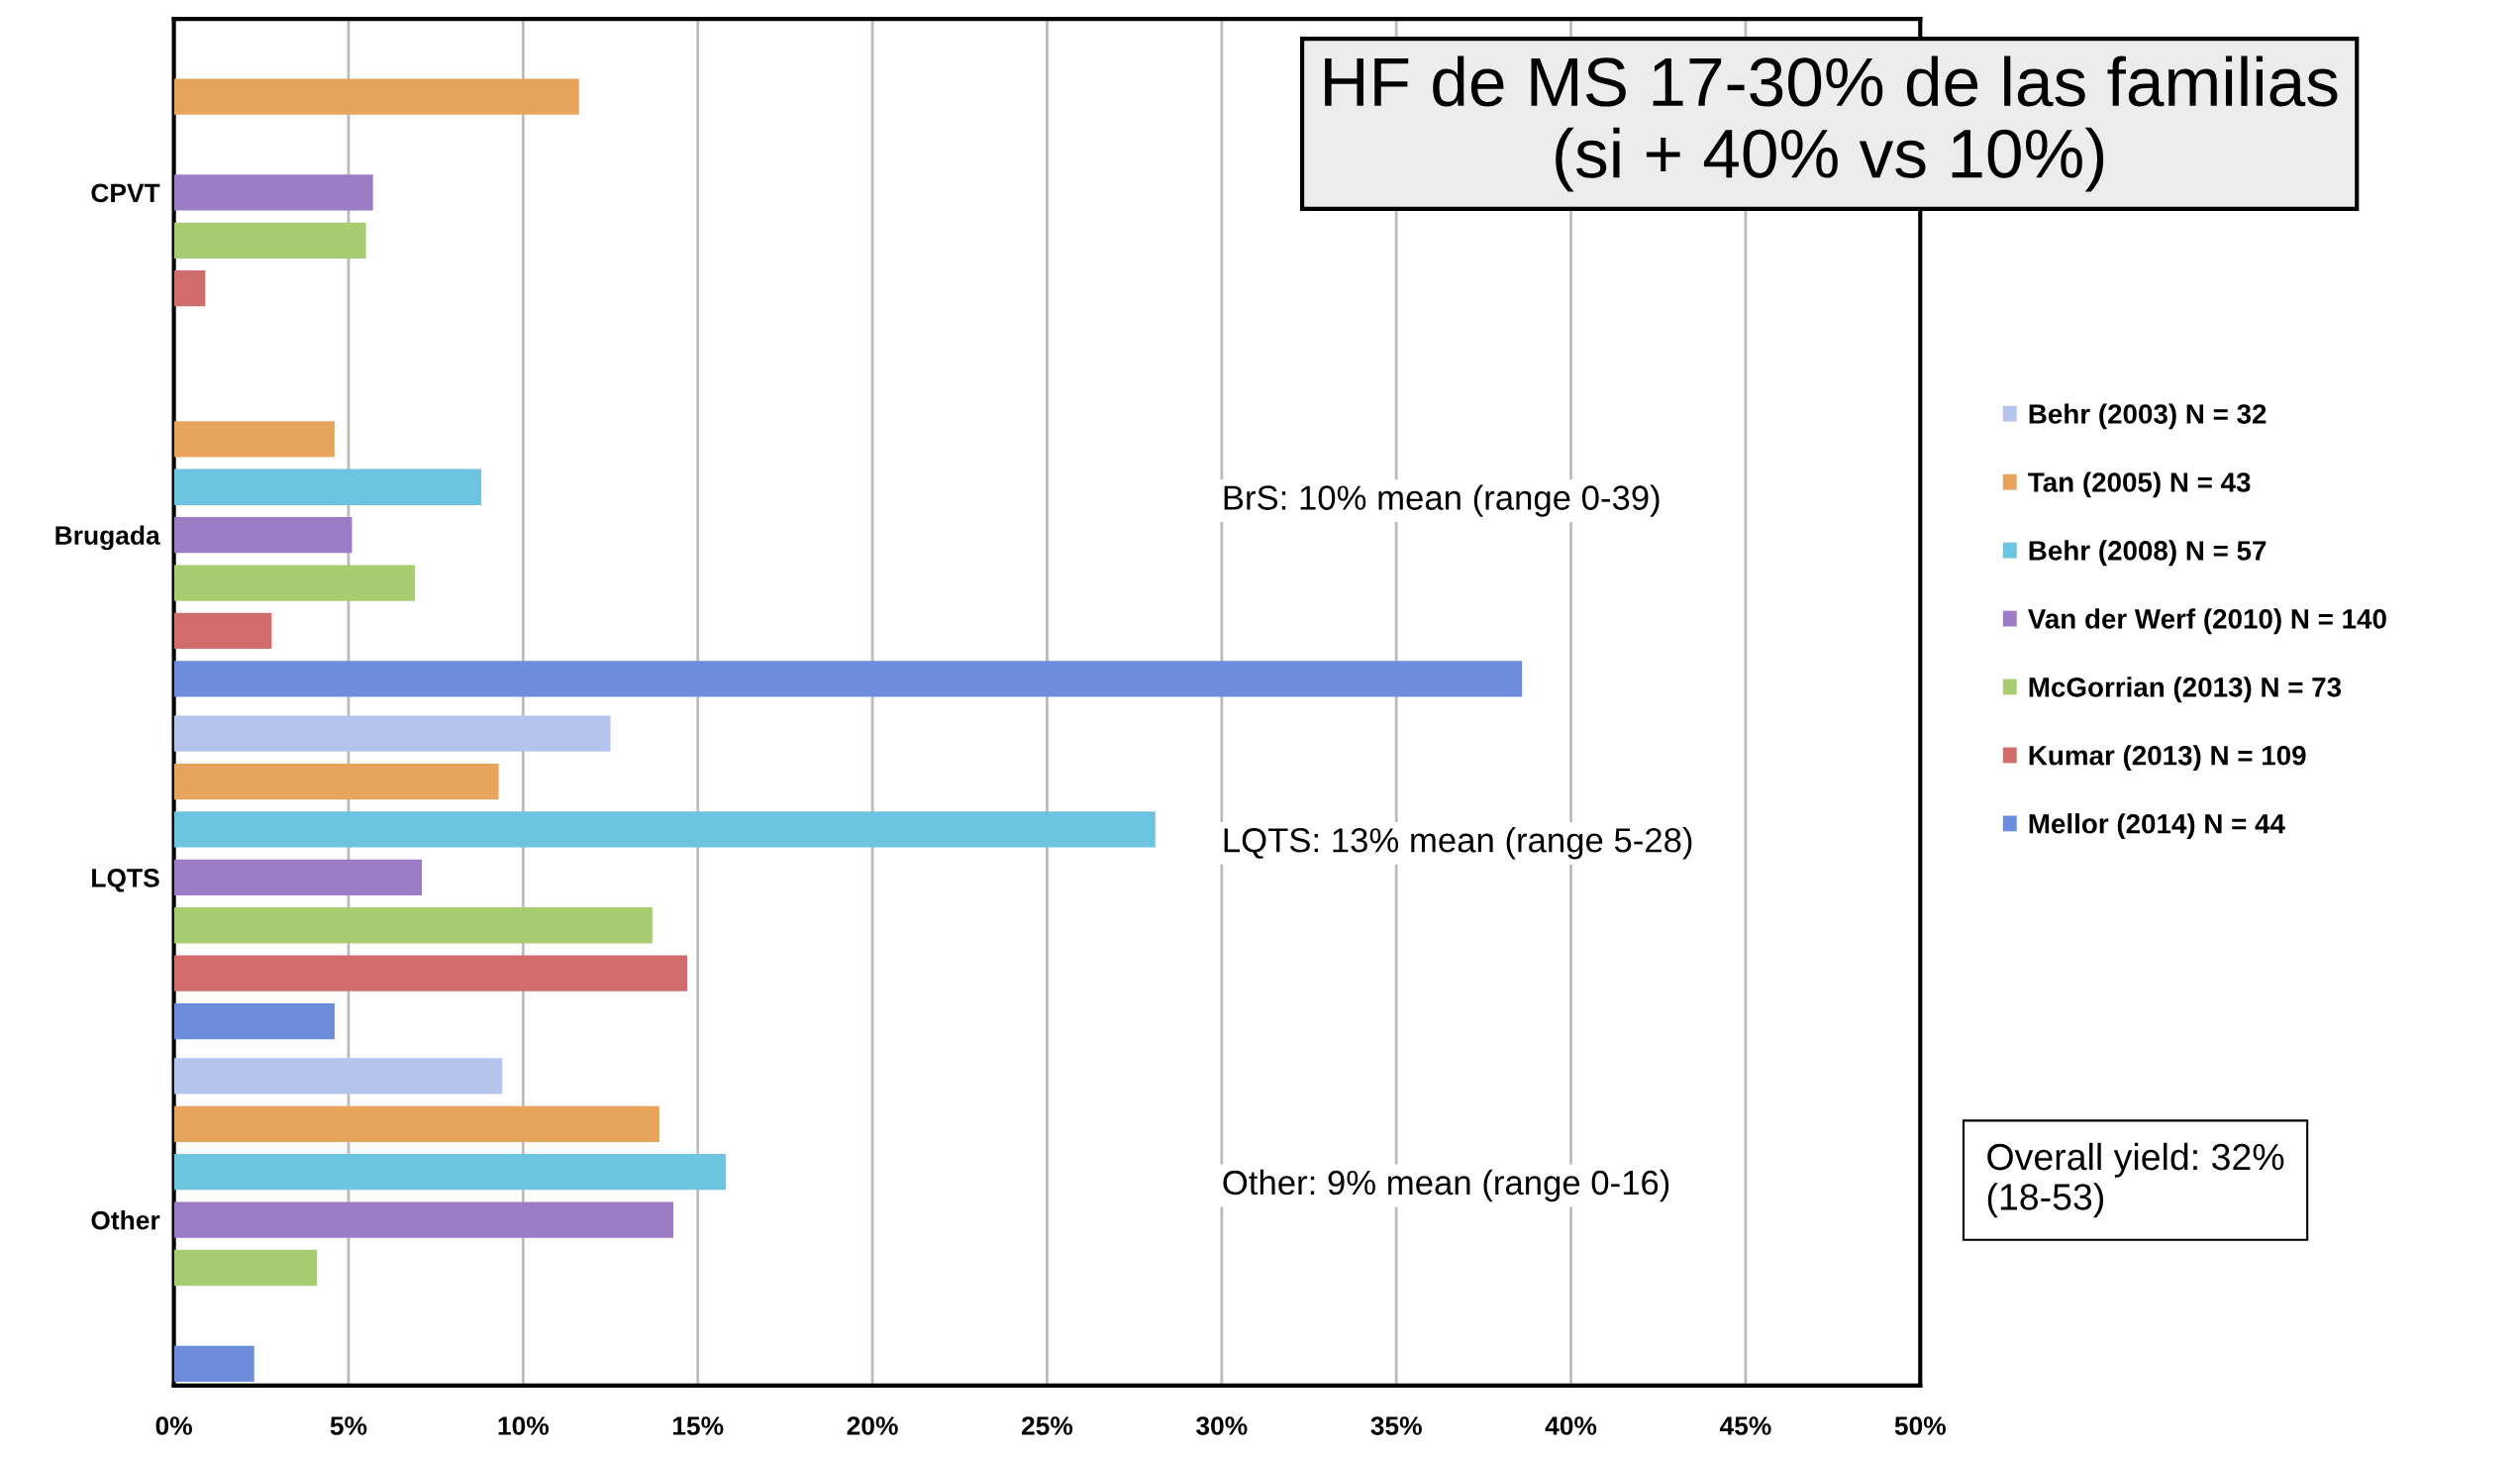  What do you see at coordinates (1047, 1425) in the screenshot?
I see `x-tick-label: 25%` at bounding box center [1047, 1425].